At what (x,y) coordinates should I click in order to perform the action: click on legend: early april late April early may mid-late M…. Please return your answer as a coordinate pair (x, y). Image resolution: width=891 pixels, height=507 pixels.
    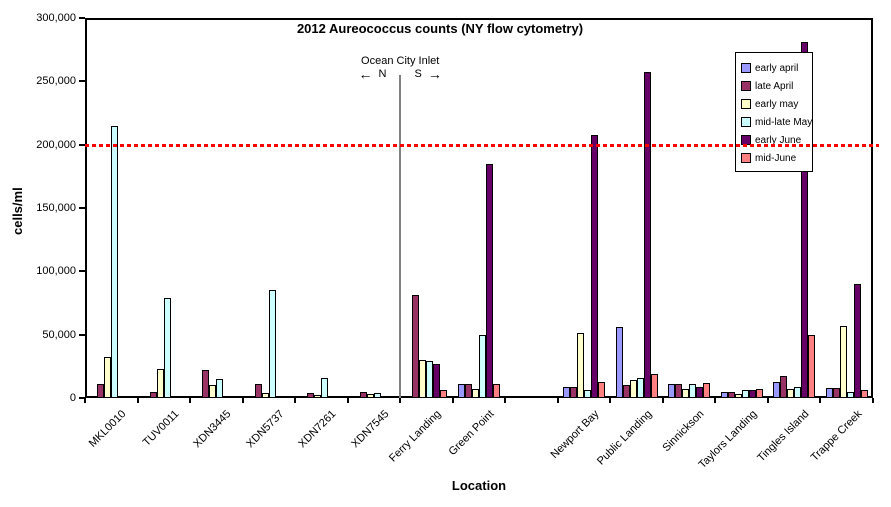
    Looking at the image, I should click on (774, 112).